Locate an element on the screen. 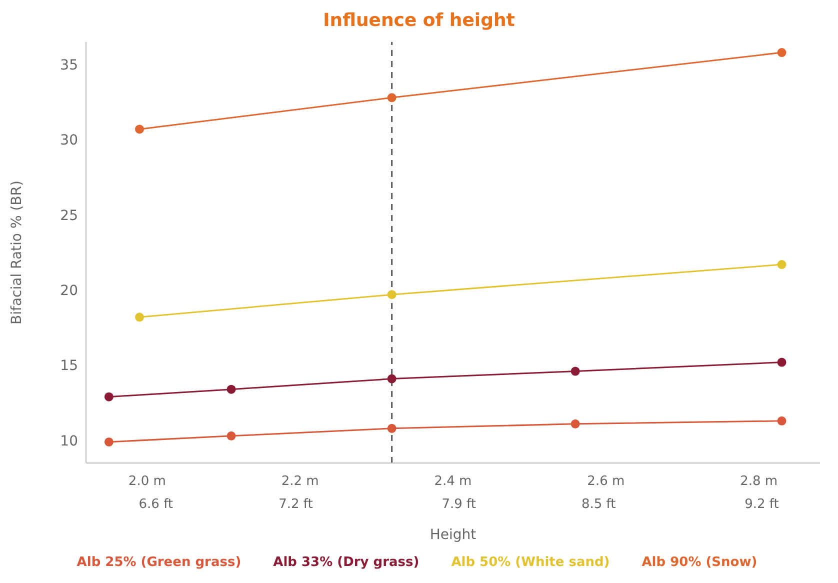 The height and width of the screenshot is (583, 838). x2-tick-label: 6.6 ft is located at coordinates (156, 504).